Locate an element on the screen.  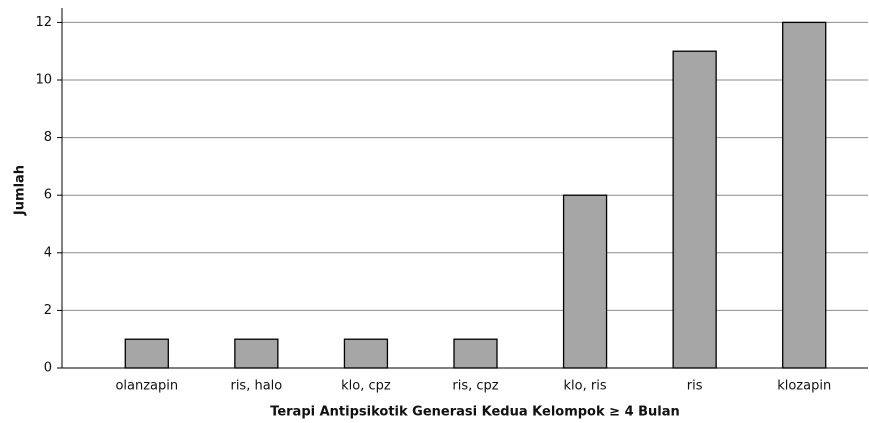
y-tick-label: 12 is located at coordinates (43, 22).